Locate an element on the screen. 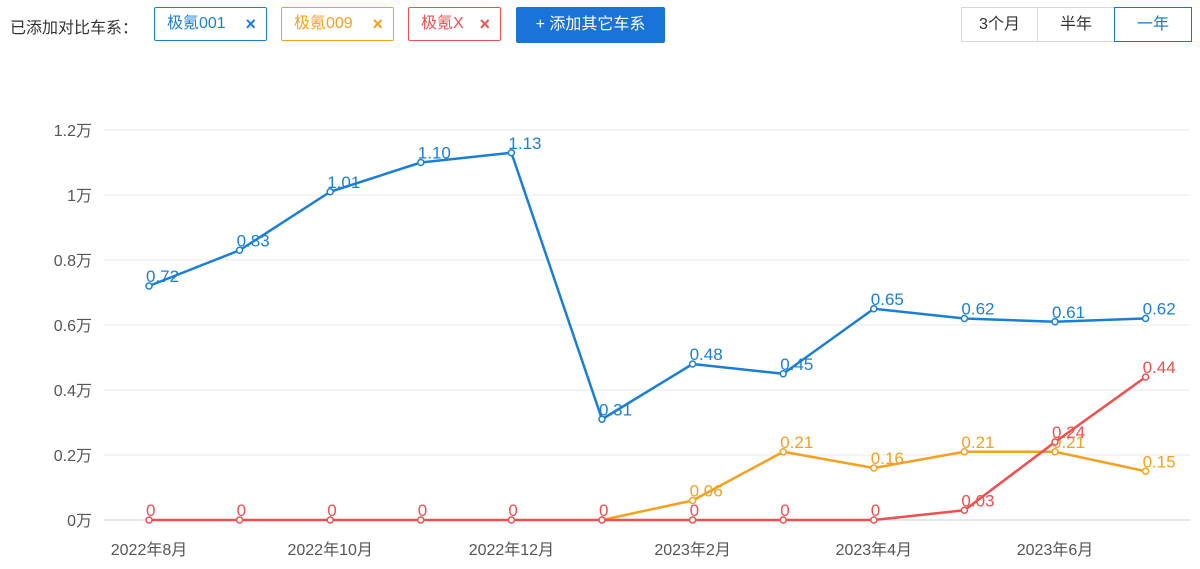 The image size is (1200, 569). data-label: 0.61 is located at coordinates (1068, 312).